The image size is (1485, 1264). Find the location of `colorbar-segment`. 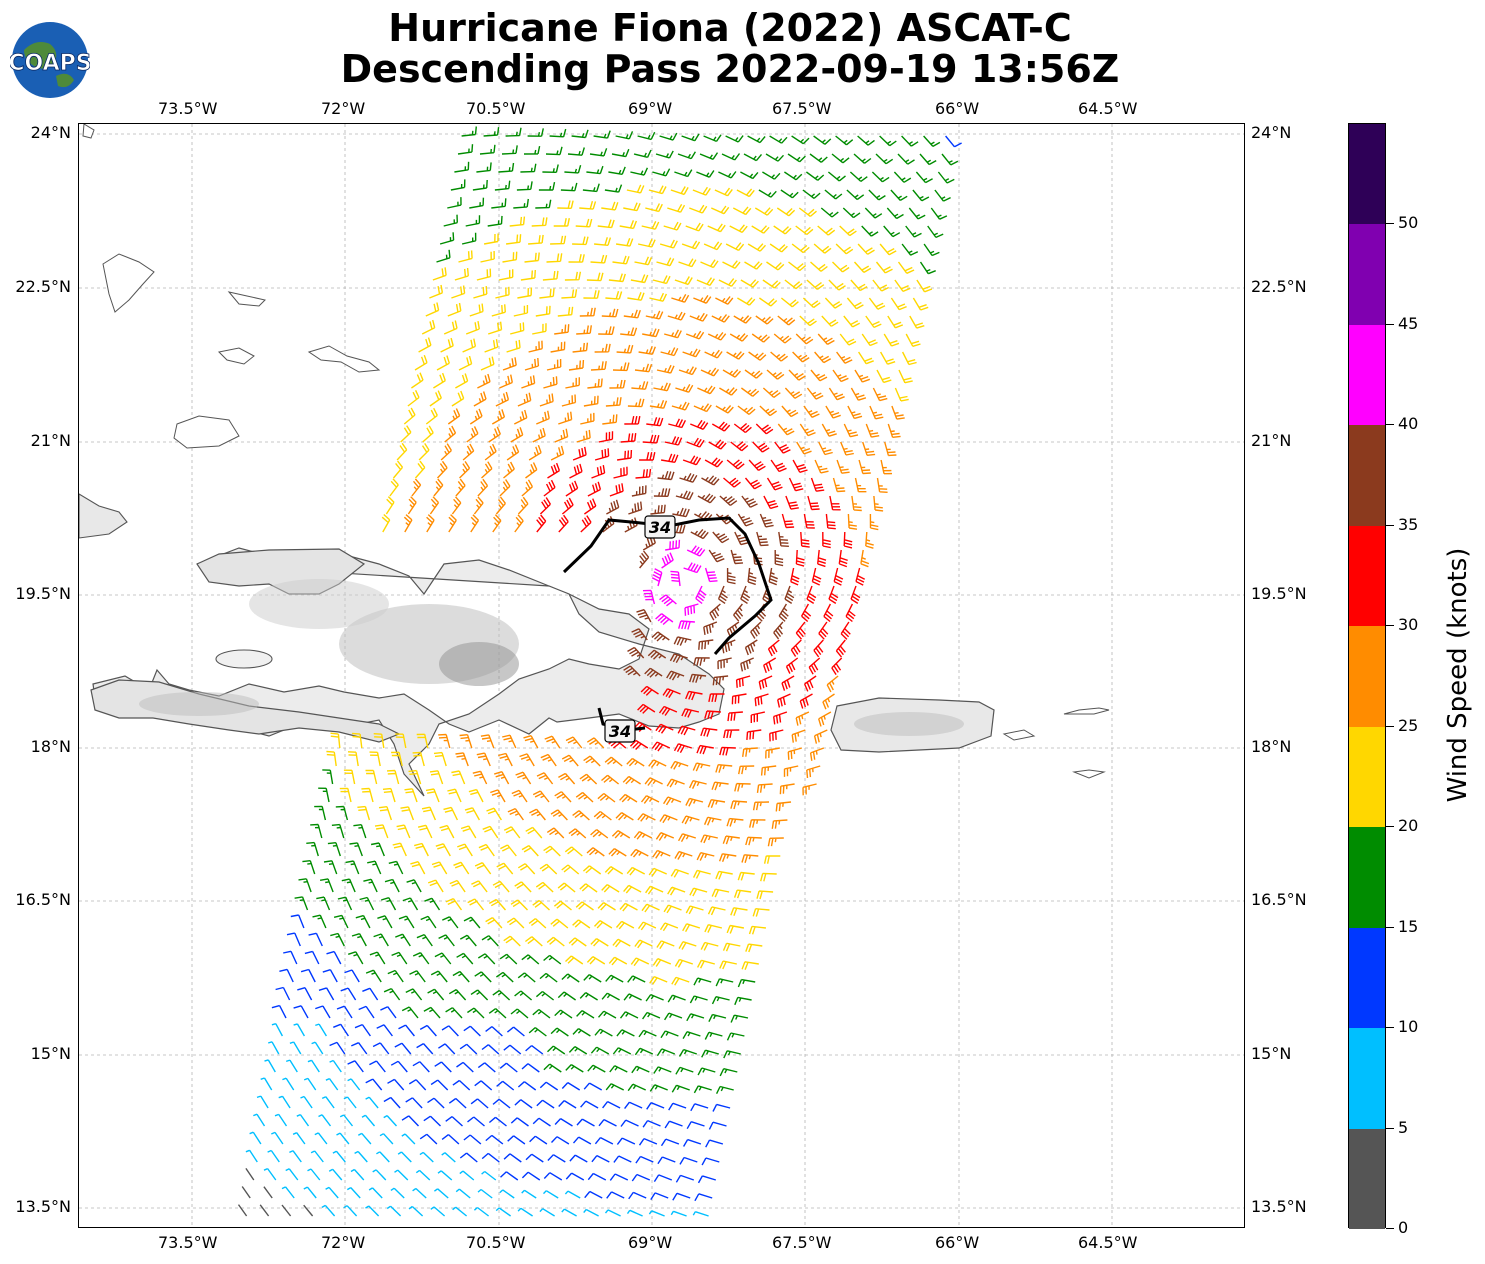

colorbar-segment is located at coordinates (1367, 777).